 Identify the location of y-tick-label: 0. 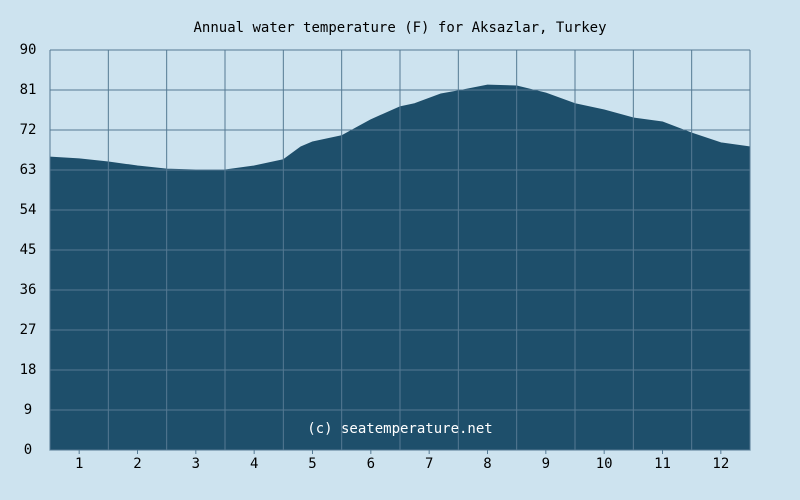
(28, 450).